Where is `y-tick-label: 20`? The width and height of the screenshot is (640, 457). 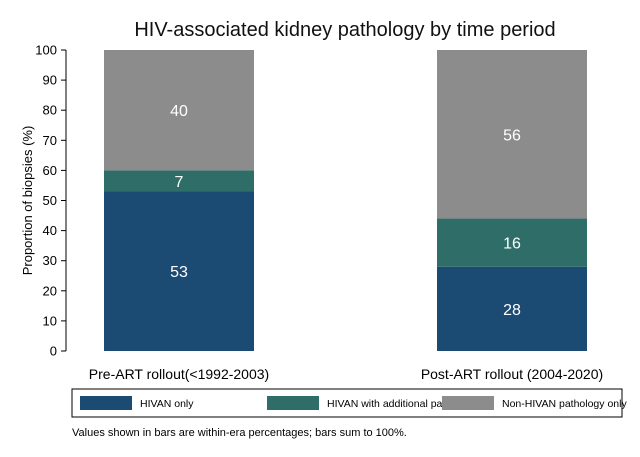
y-tick-label: 20 is located at coordinates (50, 290).